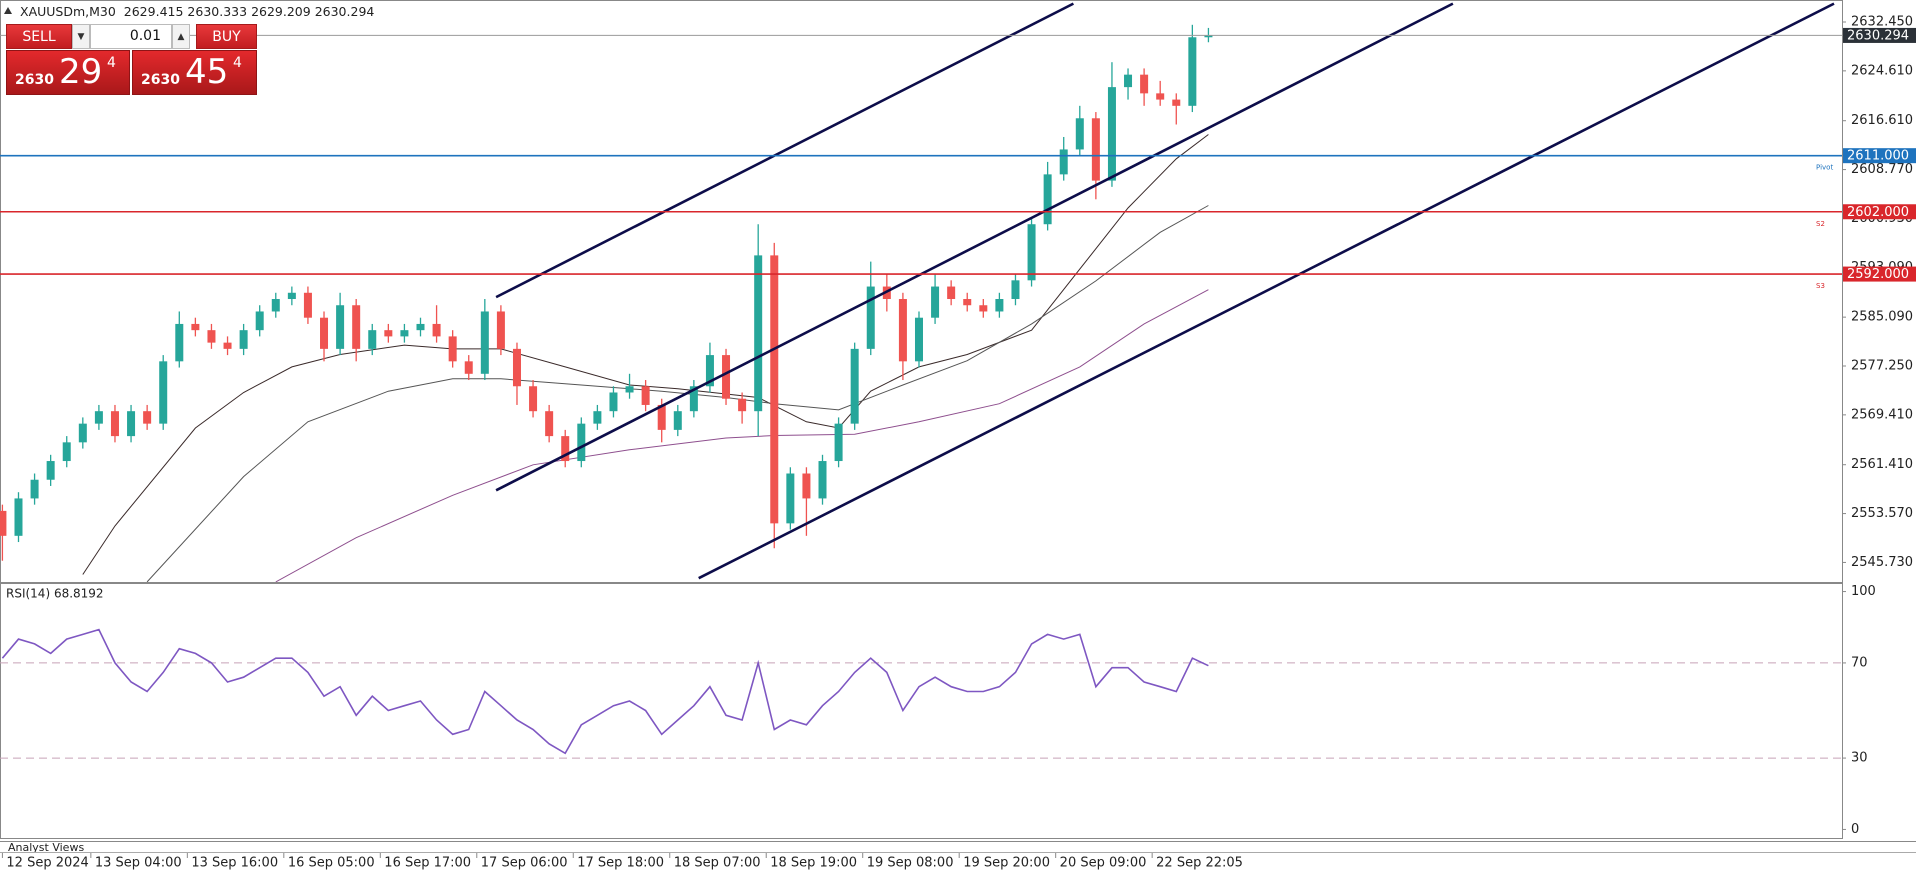  What do you see at coordinates (813, 863) in the screenshot?
I see `x-tick-label: 18 Sep 19:00` at bounding box center [813, 863].